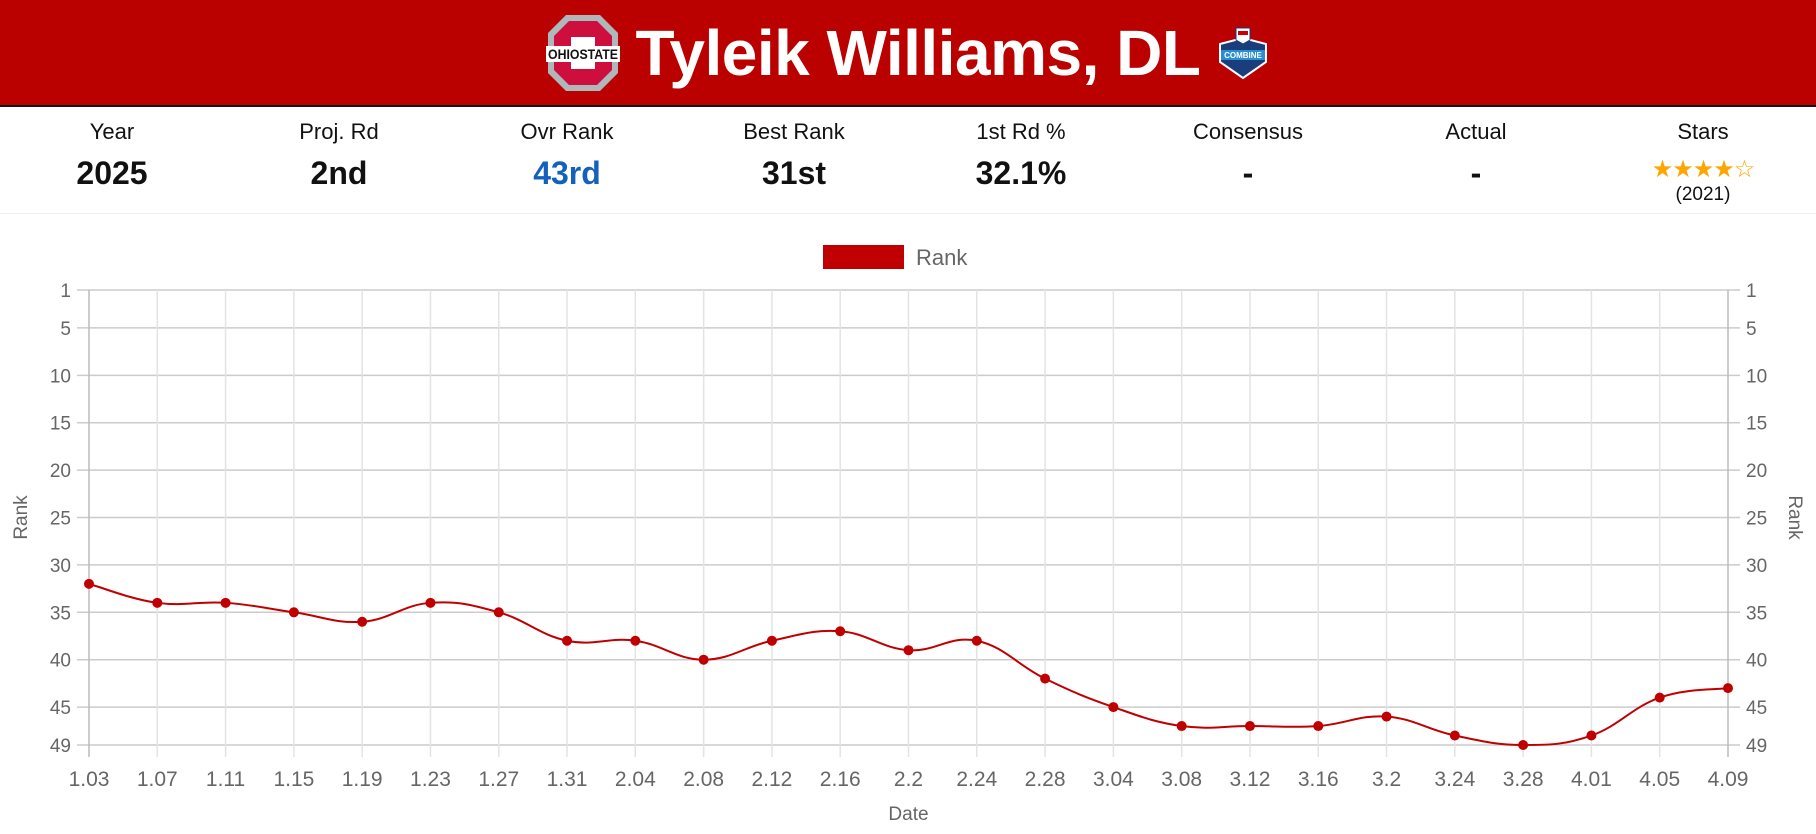 Image resolution: width=1816 pixels, height=834 pixels. I want to click on y-axis-title-right: Rank, so click(1794, 517).